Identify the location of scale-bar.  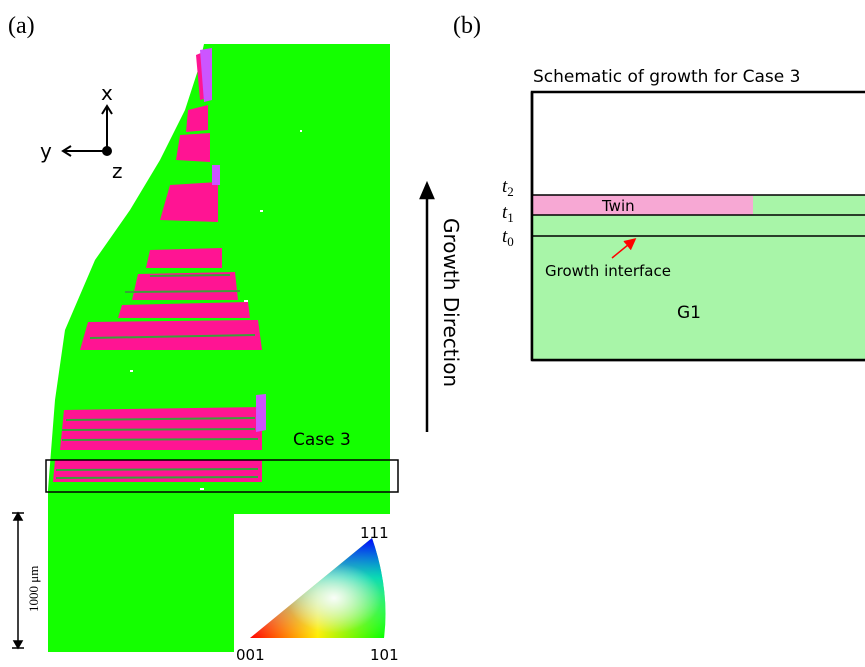
(18, 580).